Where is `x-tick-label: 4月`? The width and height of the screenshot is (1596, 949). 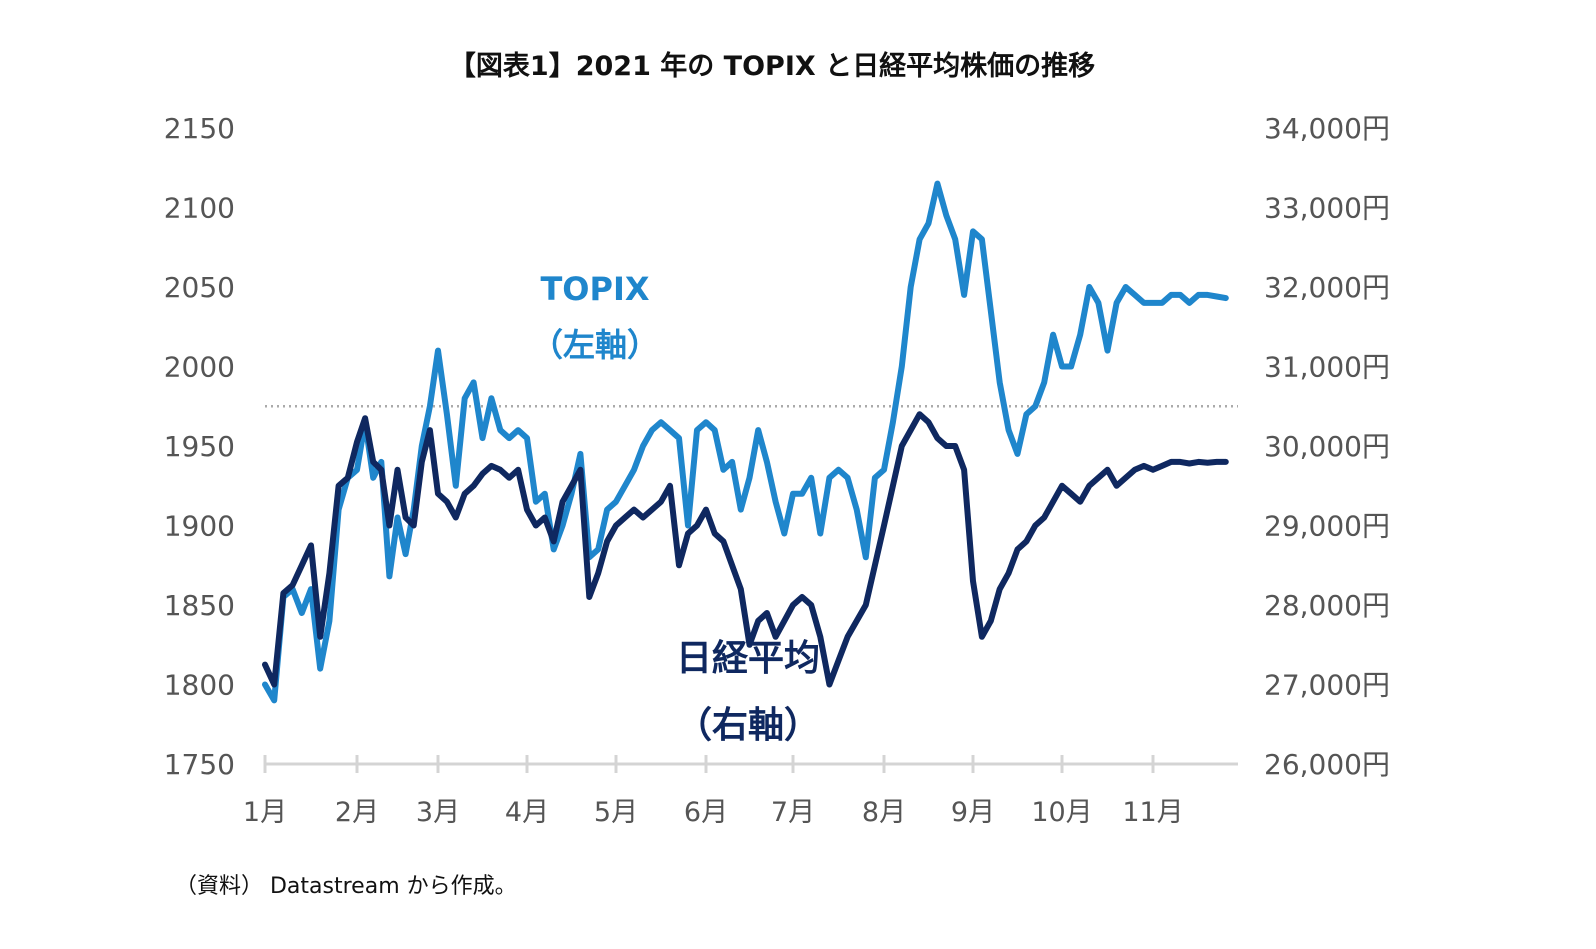 x-tick-label: 4月 is located at coordinates (527, 812).